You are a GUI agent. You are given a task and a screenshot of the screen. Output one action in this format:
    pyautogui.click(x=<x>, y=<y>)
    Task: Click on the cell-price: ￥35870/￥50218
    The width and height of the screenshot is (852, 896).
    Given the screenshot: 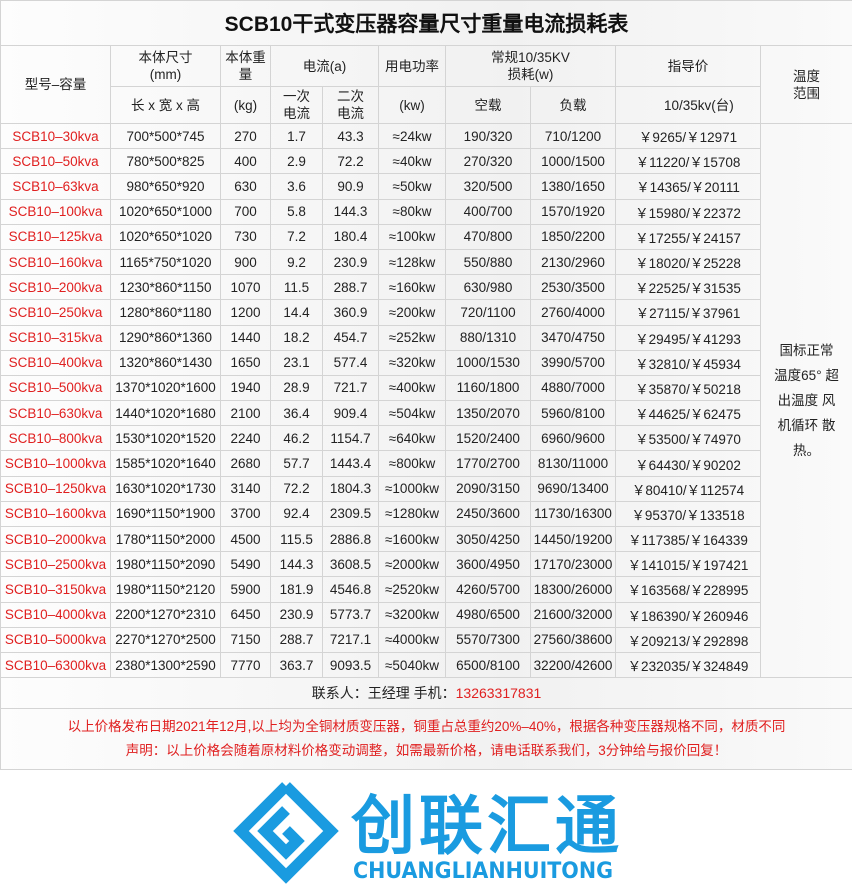 What is the action you would take?
    pyautogui.click(x=688, y=387)
    